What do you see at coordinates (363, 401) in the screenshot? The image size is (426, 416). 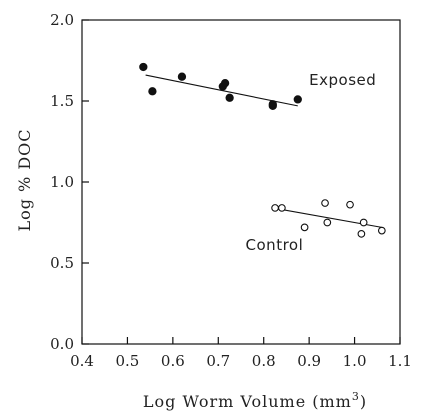 I see `x-axis-title-end: )` at bounding box center [363, 401].